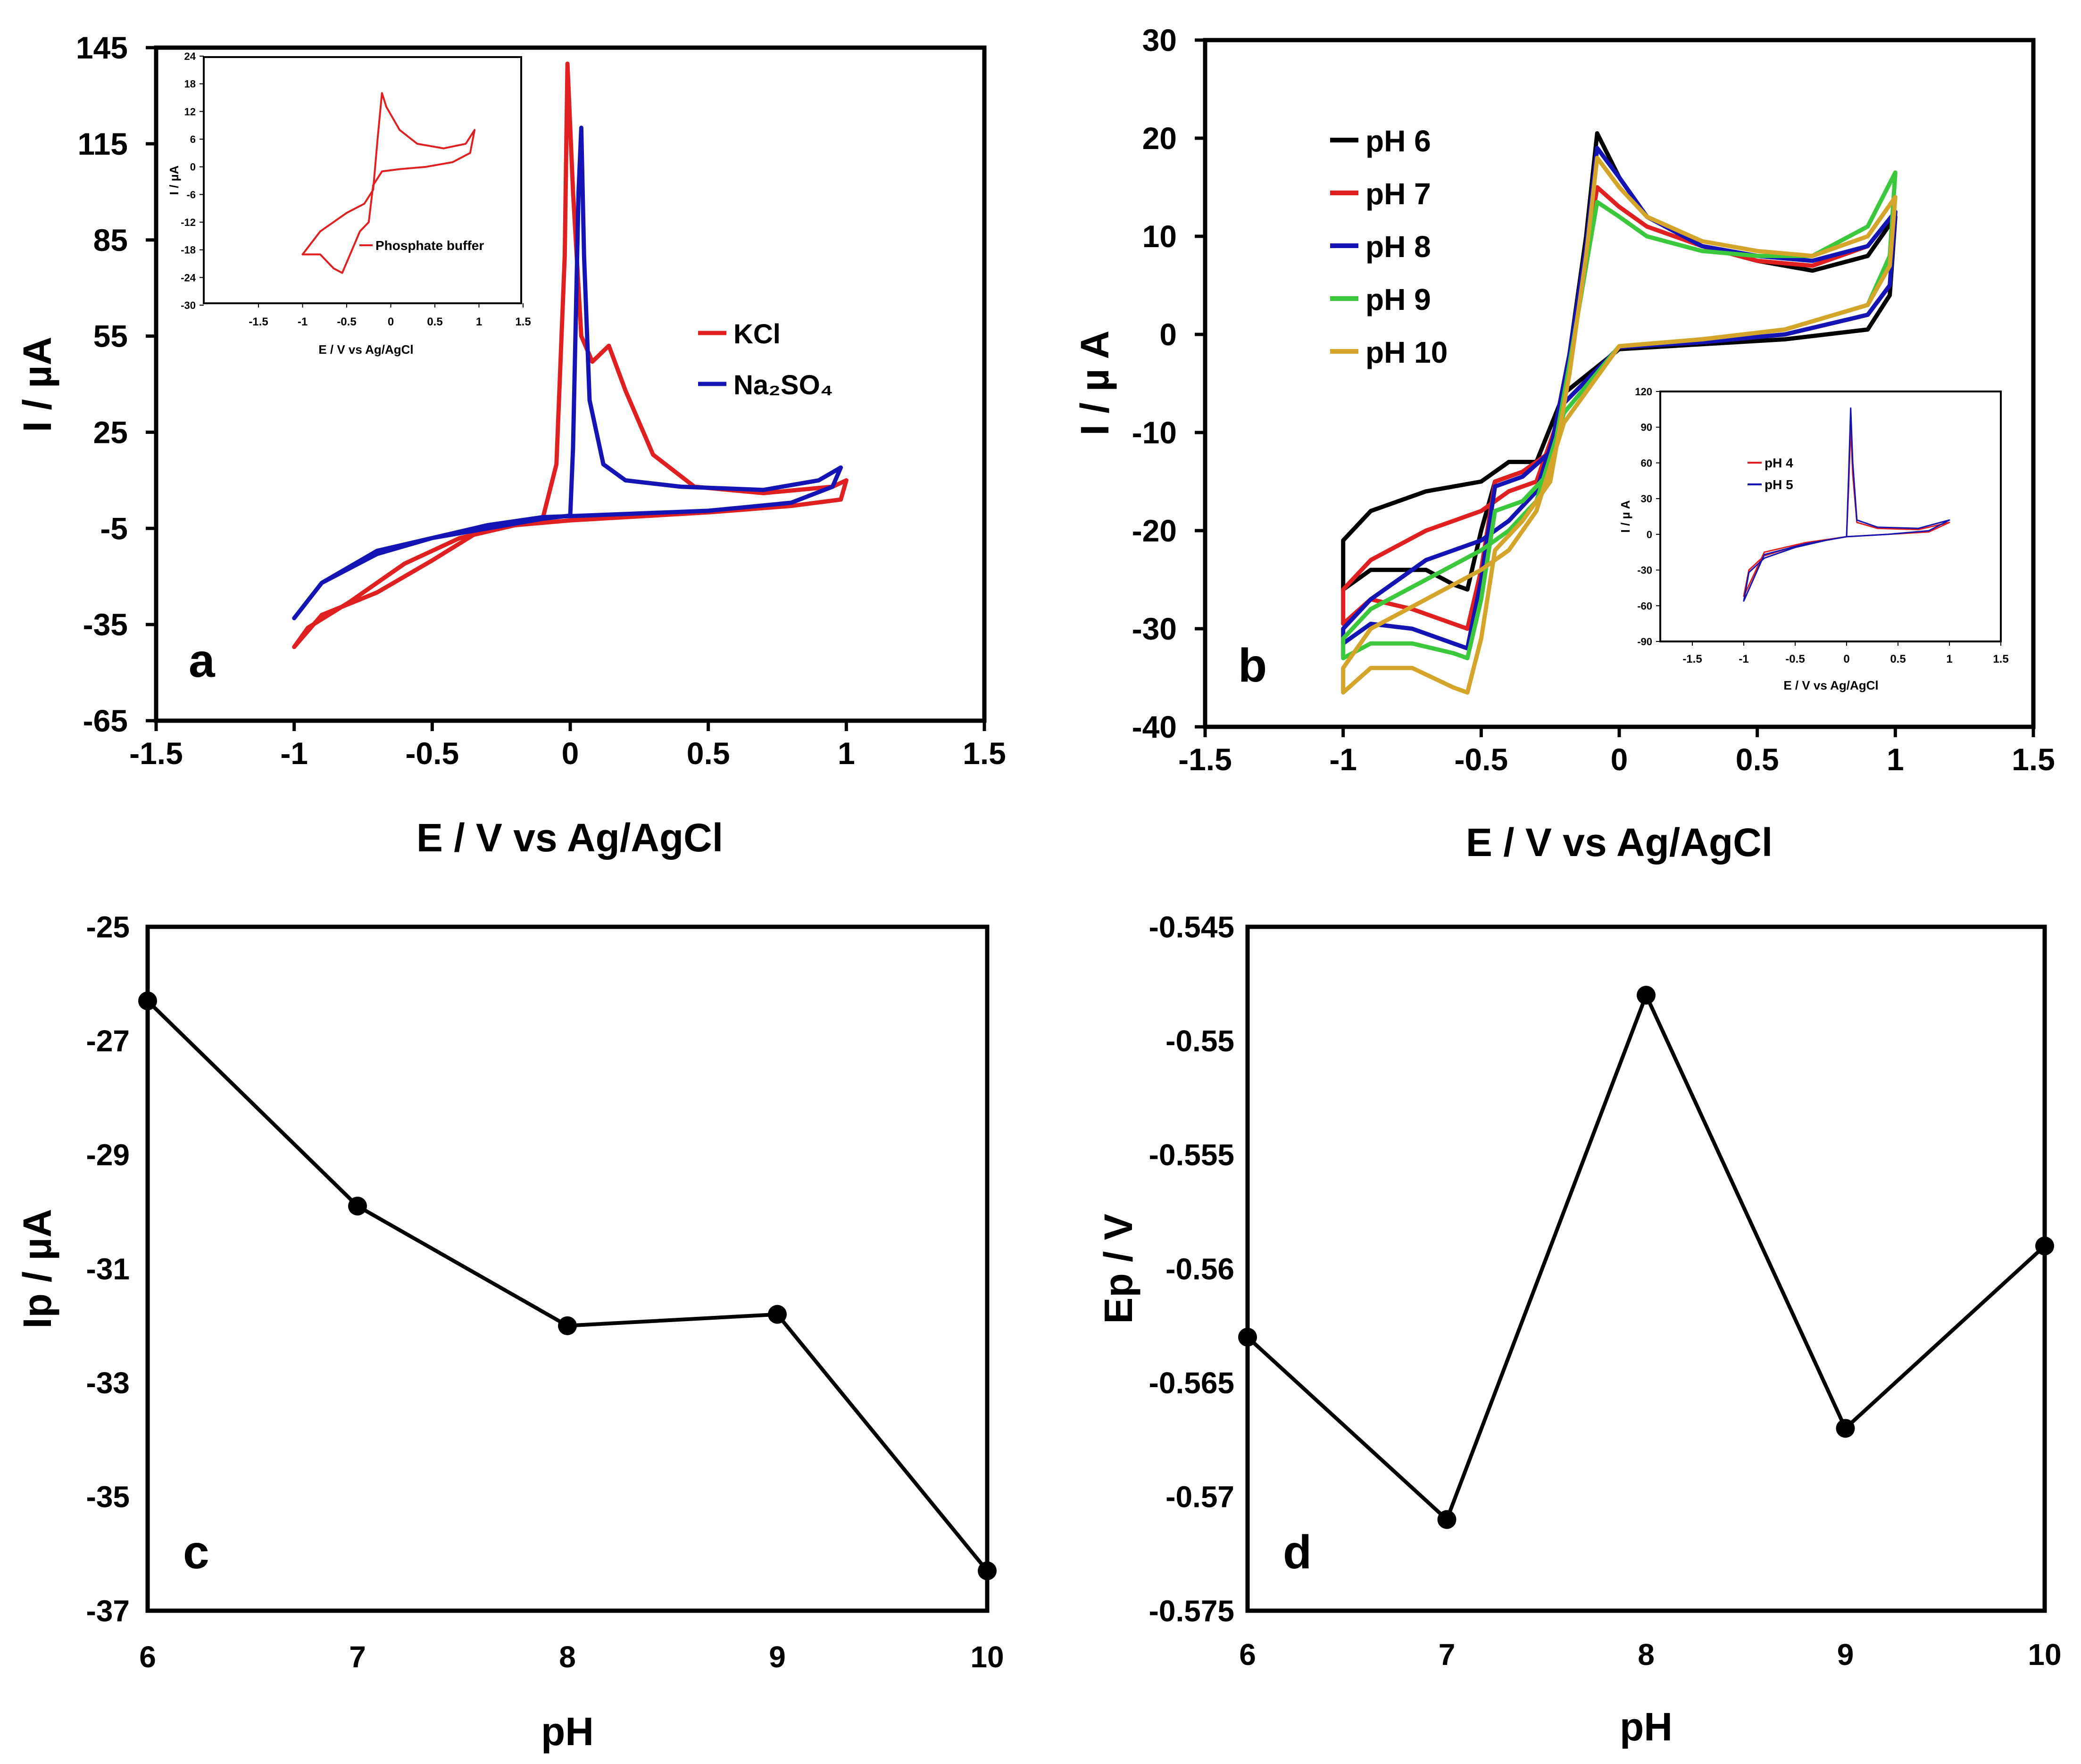 This screenshot has width=2081, height=1764. What do you see at coordinates (1154, 726) in the screenshot?
I see `panel-b-y-tick-label: -40` at bounding box center [1154, 726].